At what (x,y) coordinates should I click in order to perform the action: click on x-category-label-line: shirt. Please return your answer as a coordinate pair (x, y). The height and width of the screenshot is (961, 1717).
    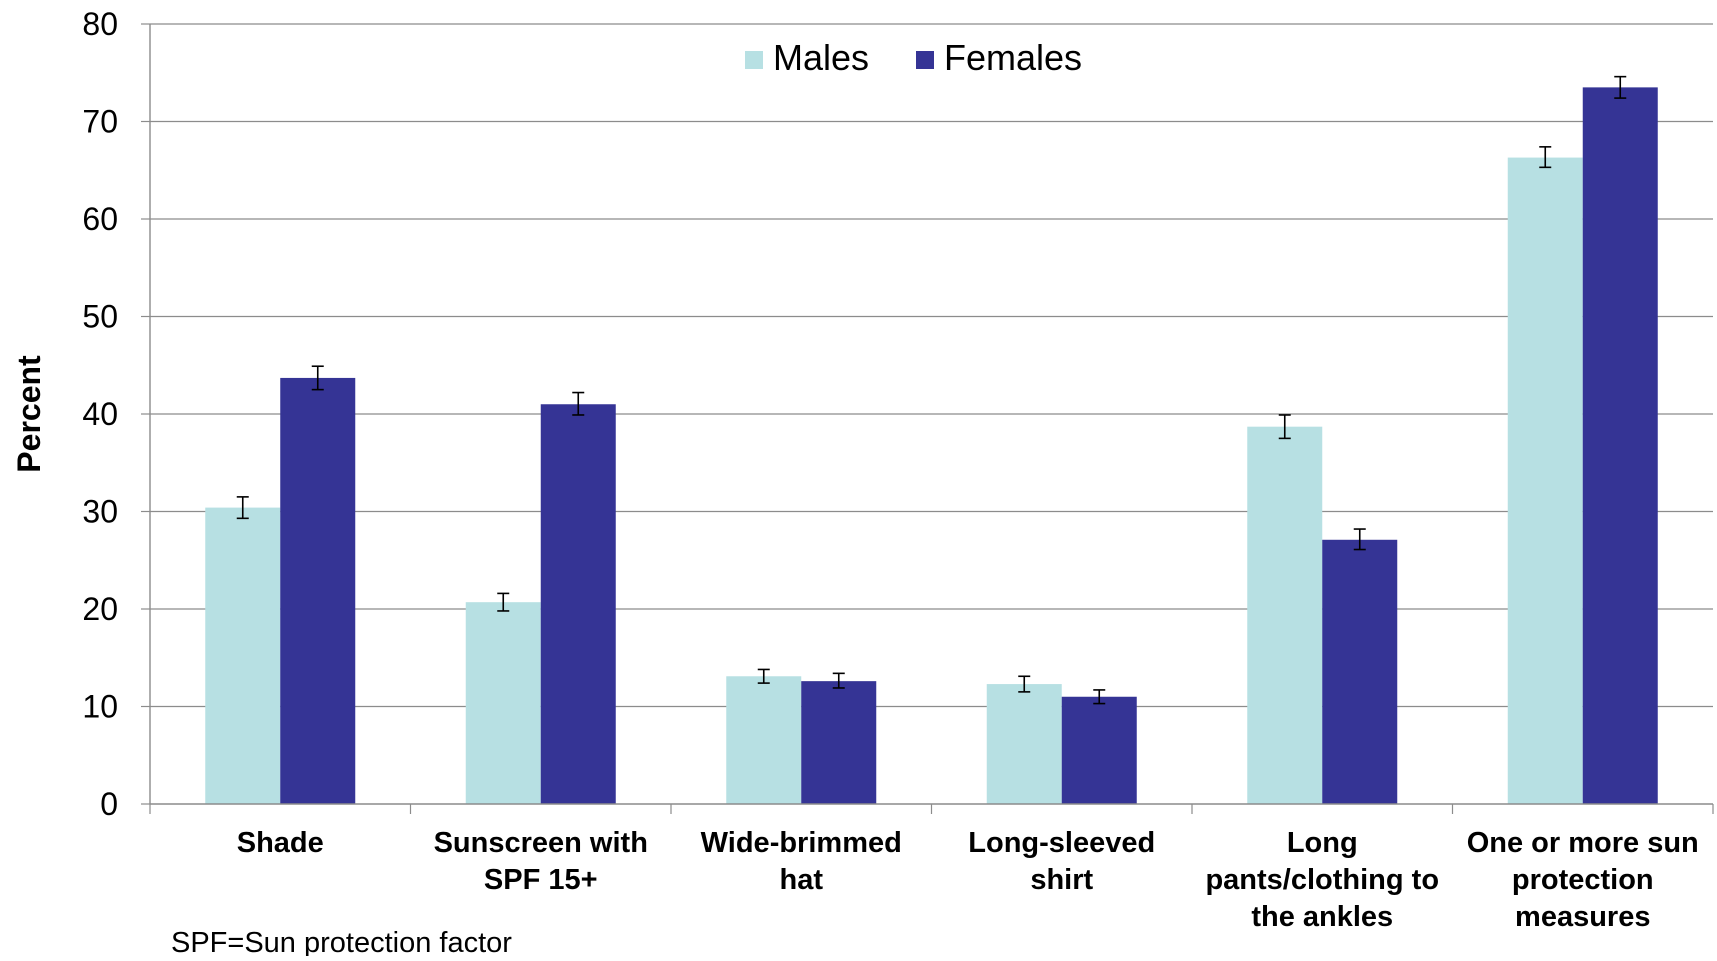
    Looking at the image, I should click on (1061, 880).